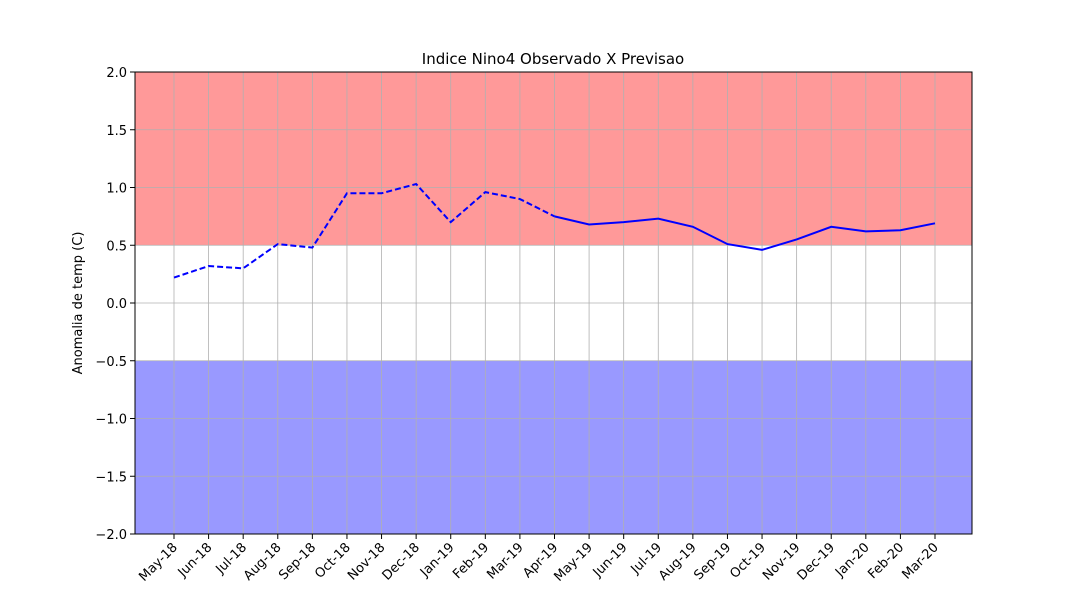  Describe the element at coordinates (116, 246) in the screenshot. I see `y-tick-label: 0.5` at that location.